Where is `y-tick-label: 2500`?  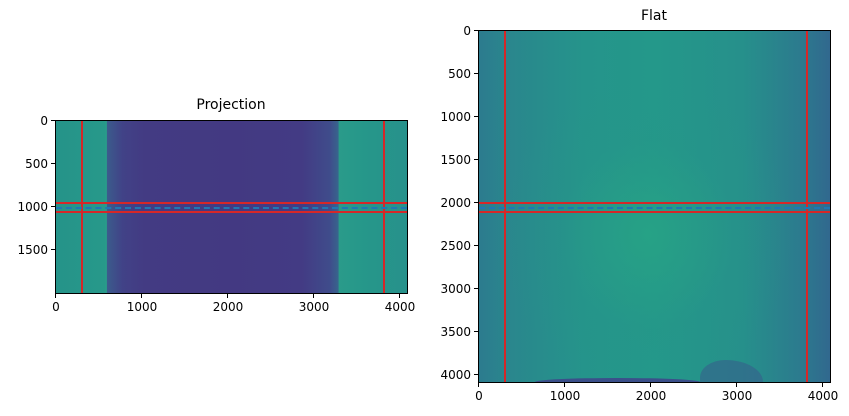 y-tick-label: 2500 is located at coordinates (455, 246).